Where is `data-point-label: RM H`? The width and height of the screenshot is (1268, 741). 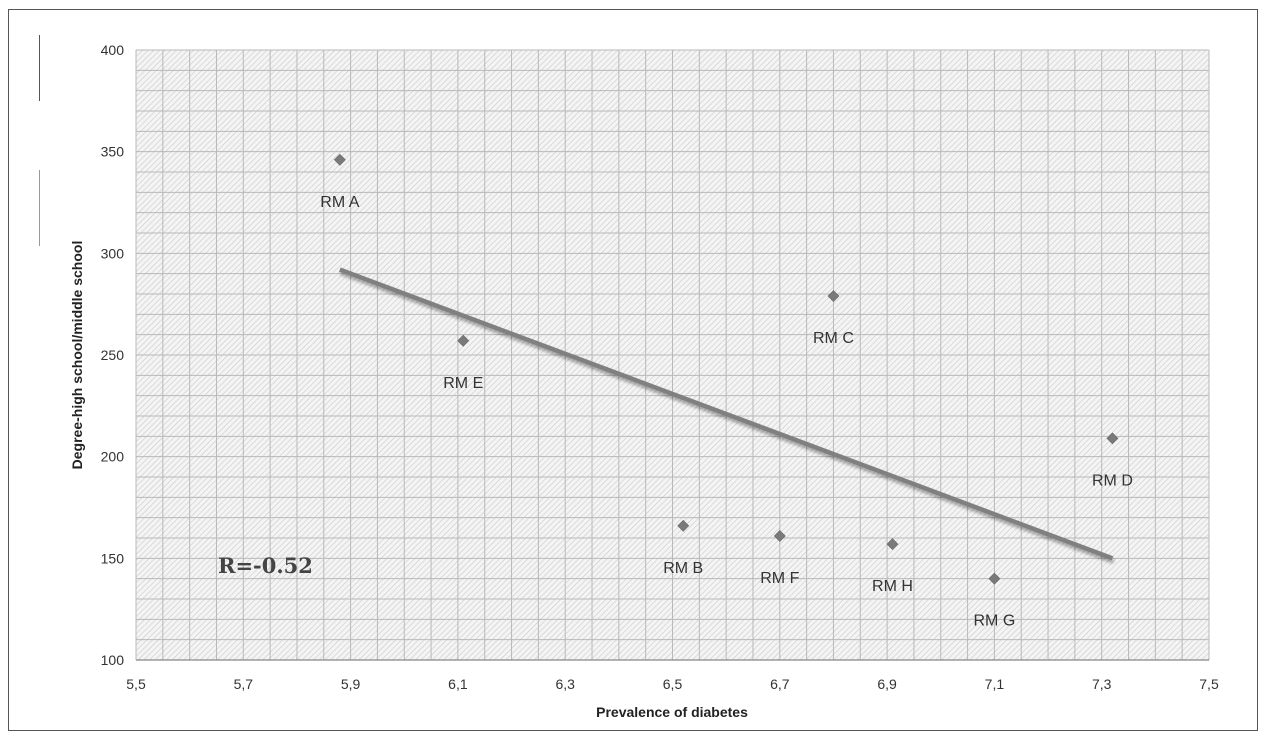 data-point-label: RM H is located at coordinates (892, 586).